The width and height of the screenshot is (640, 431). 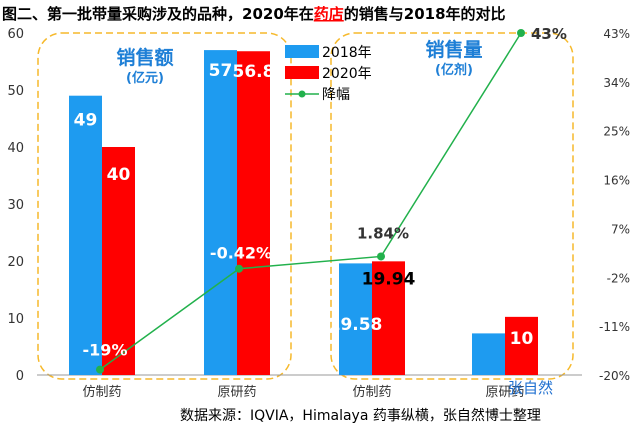 I want to click on legend-swatch-decline-marker, so click(x=302, y=94).